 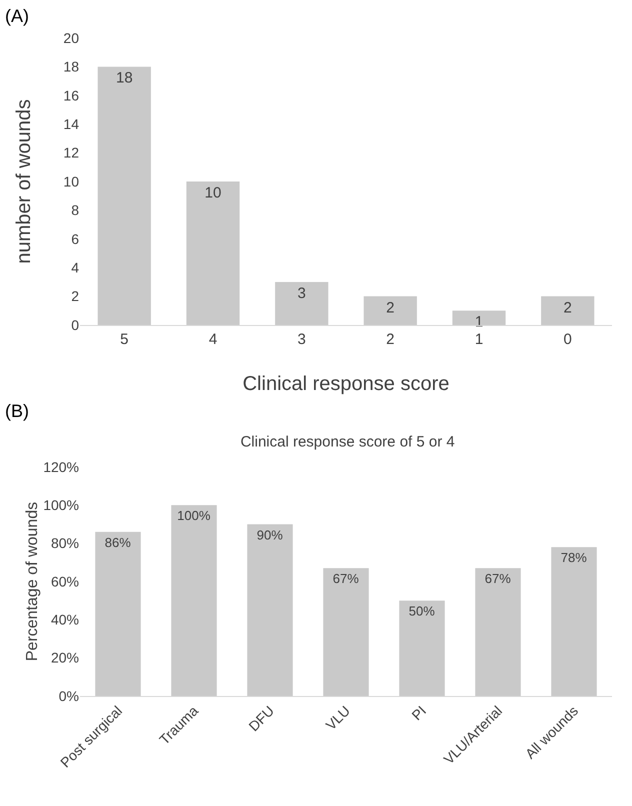 I want to click on y-tick-label: 120%, so click(x=61, y=466).